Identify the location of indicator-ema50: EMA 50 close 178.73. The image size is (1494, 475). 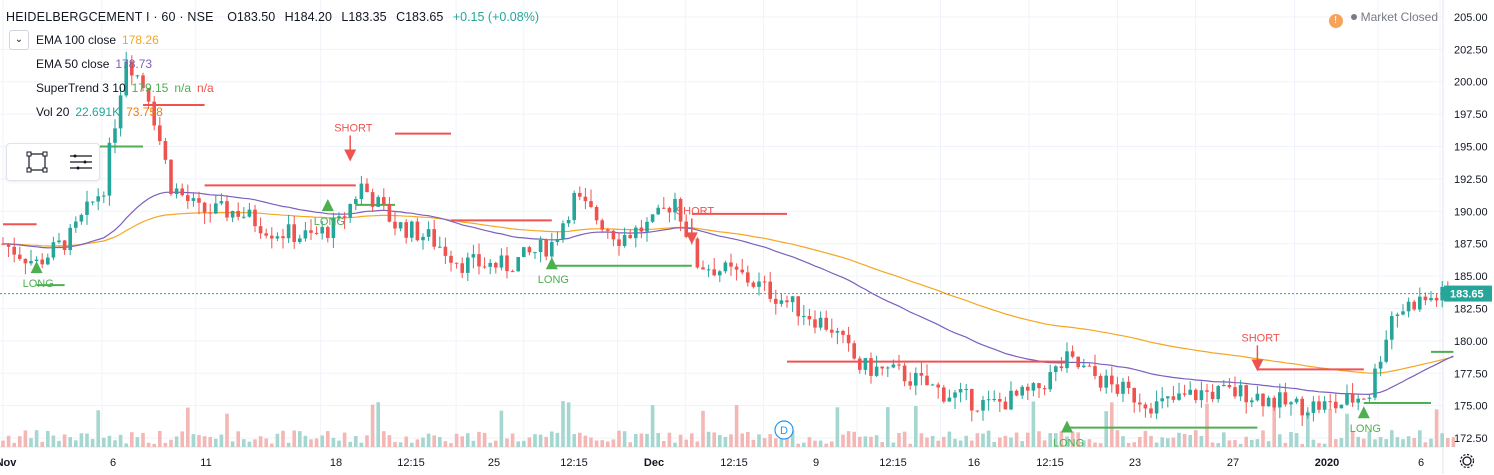
(94, 64).